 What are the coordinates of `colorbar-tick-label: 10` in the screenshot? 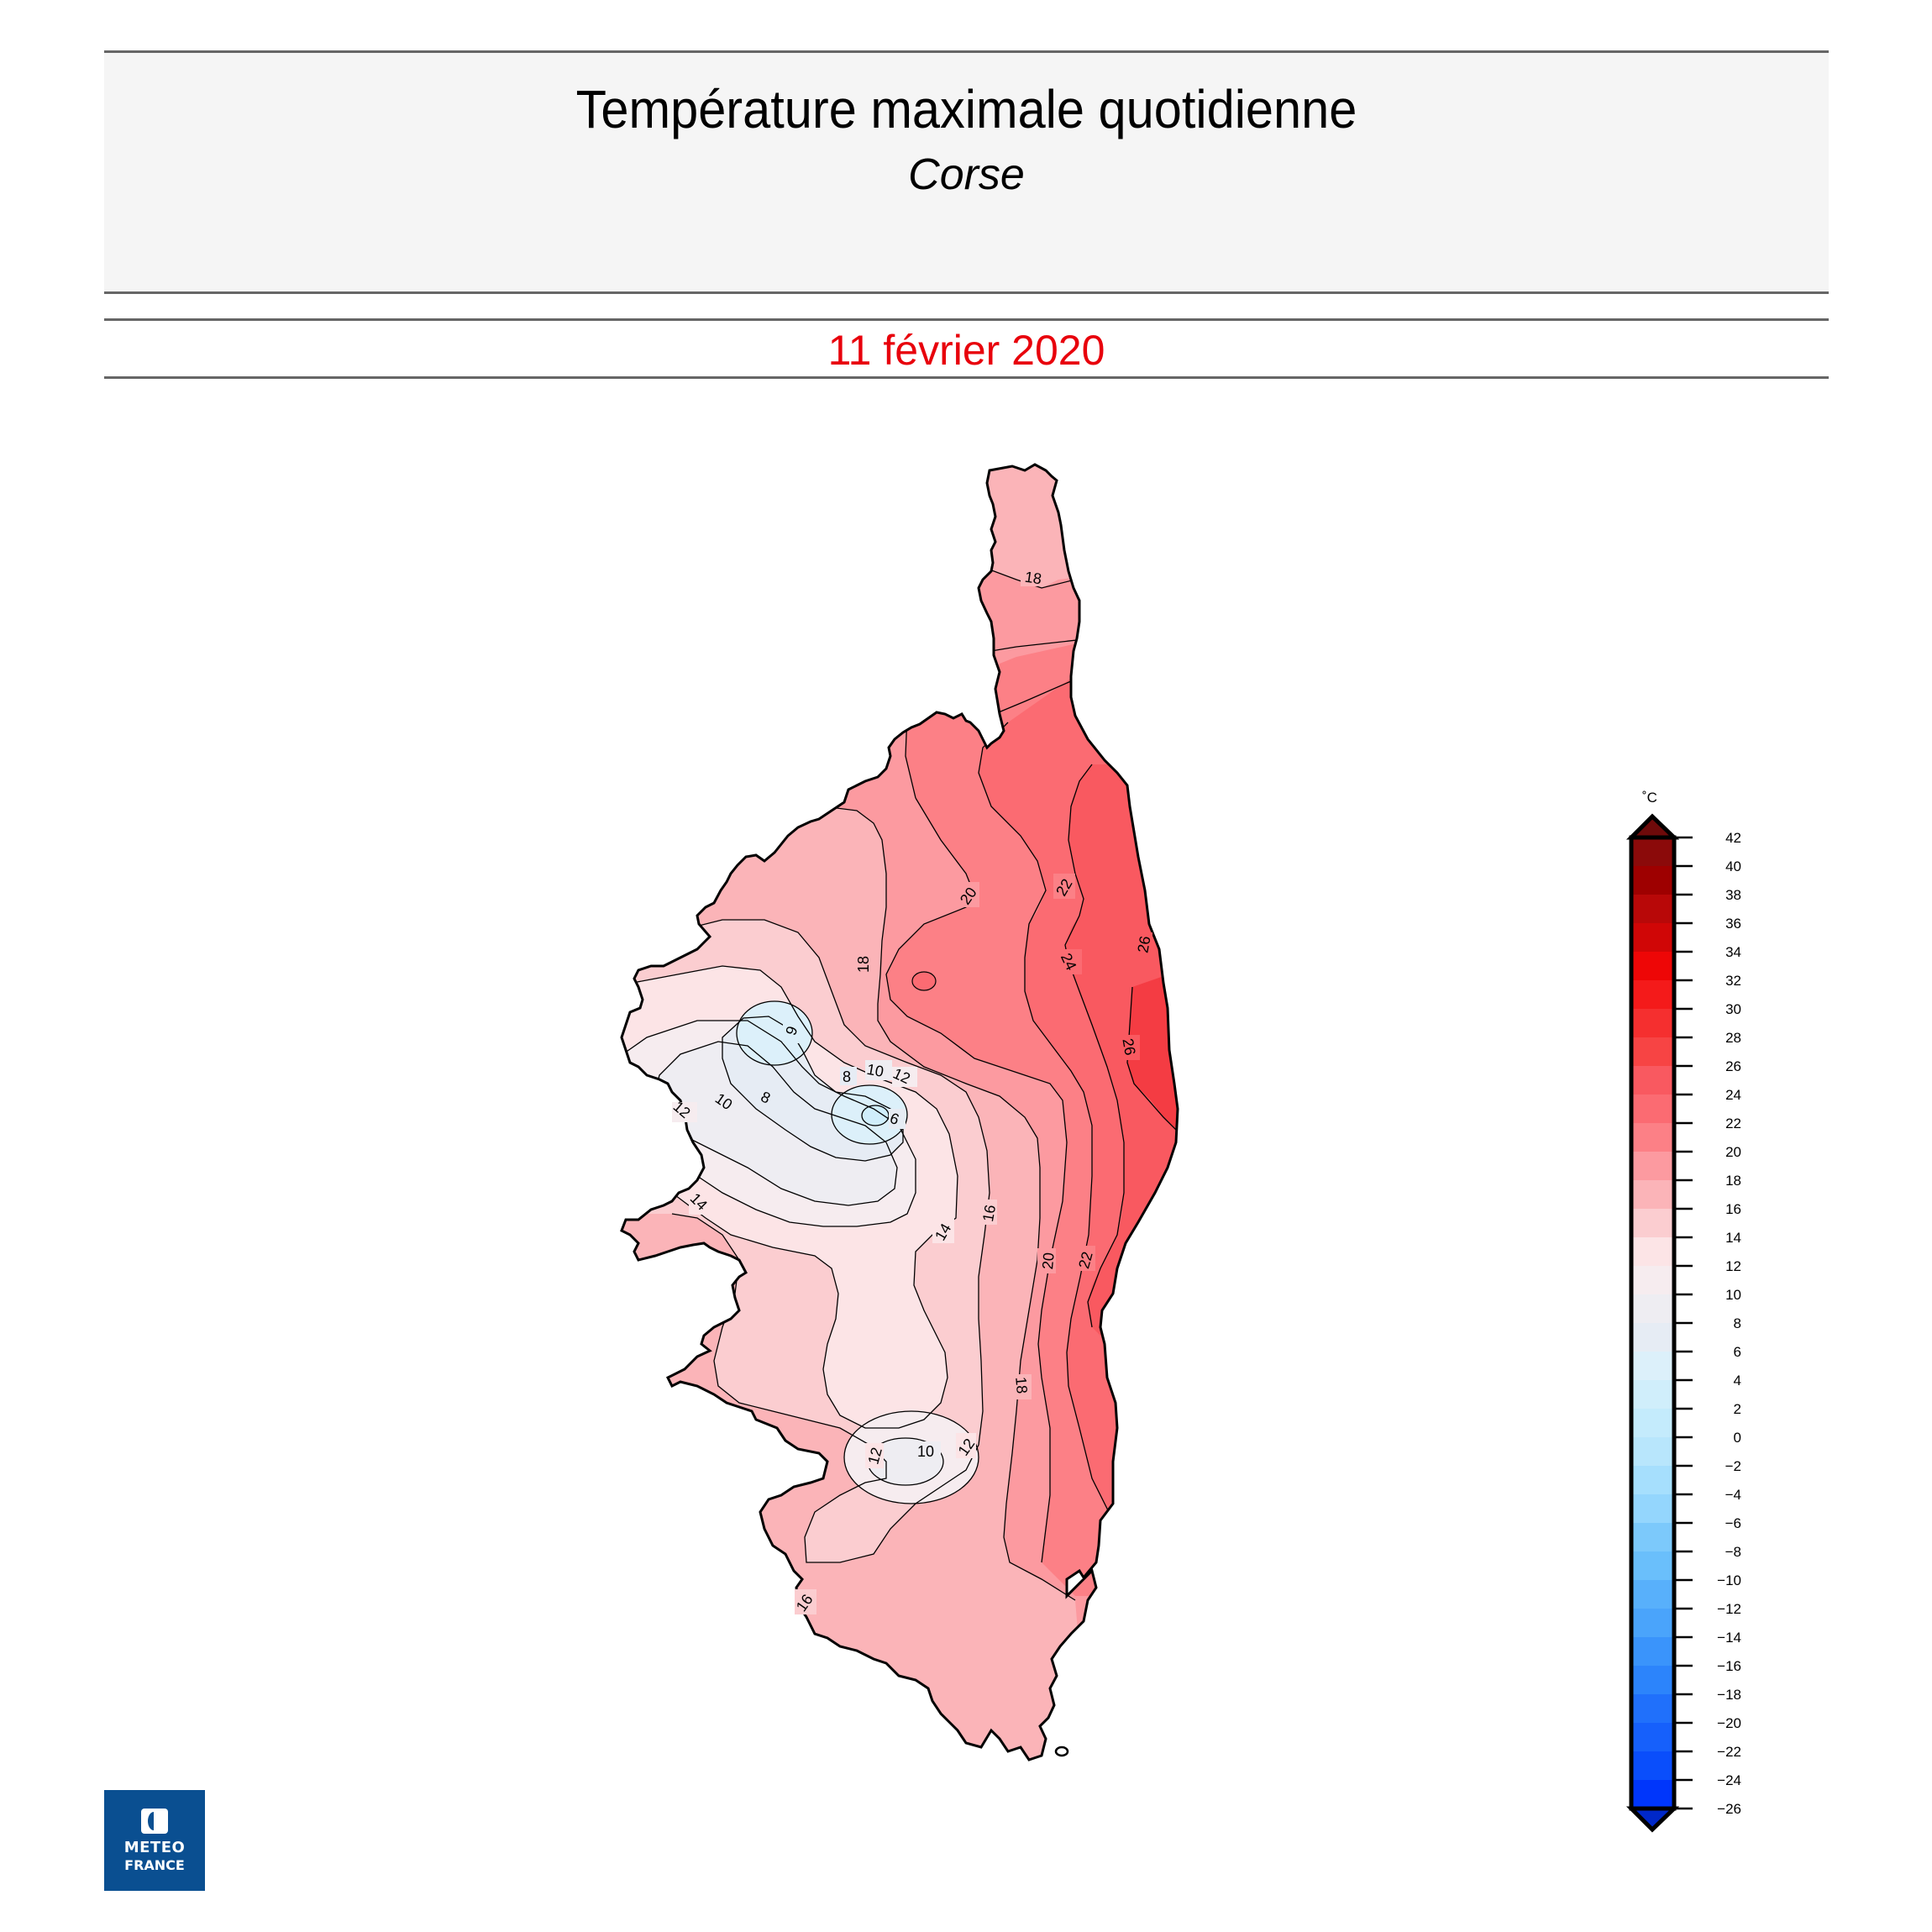 It's located at (1733, 1295).